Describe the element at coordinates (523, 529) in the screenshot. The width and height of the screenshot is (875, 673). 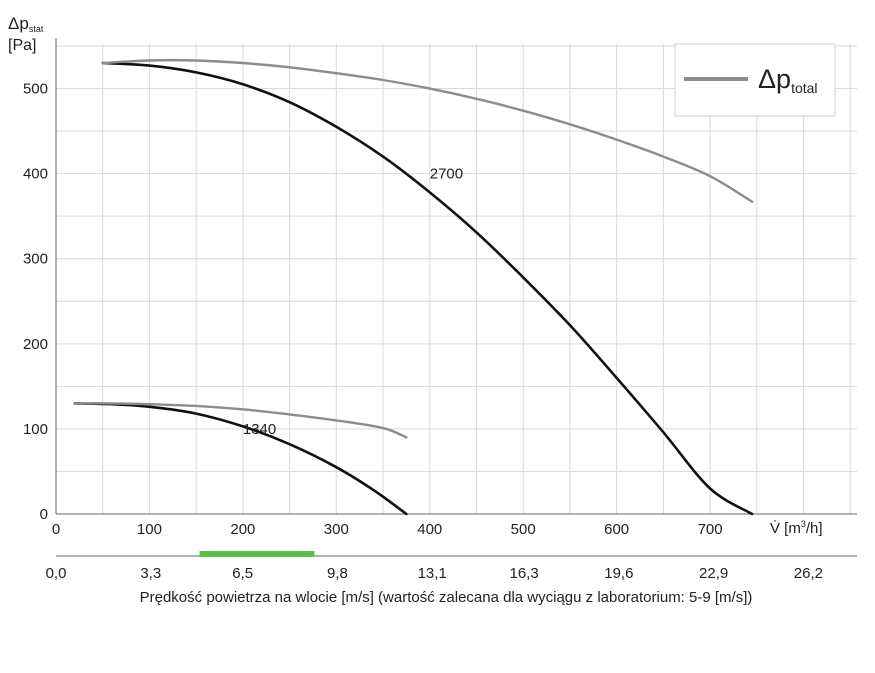
I see `x-tick-label: 500` at that location.